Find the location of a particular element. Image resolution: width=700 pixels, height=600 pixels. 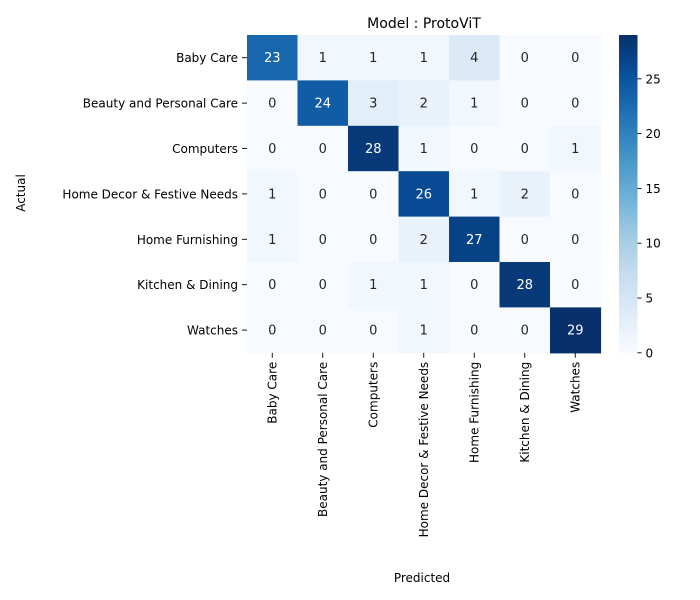

x-tick-label: Computers is located at coordinates (374, 395).